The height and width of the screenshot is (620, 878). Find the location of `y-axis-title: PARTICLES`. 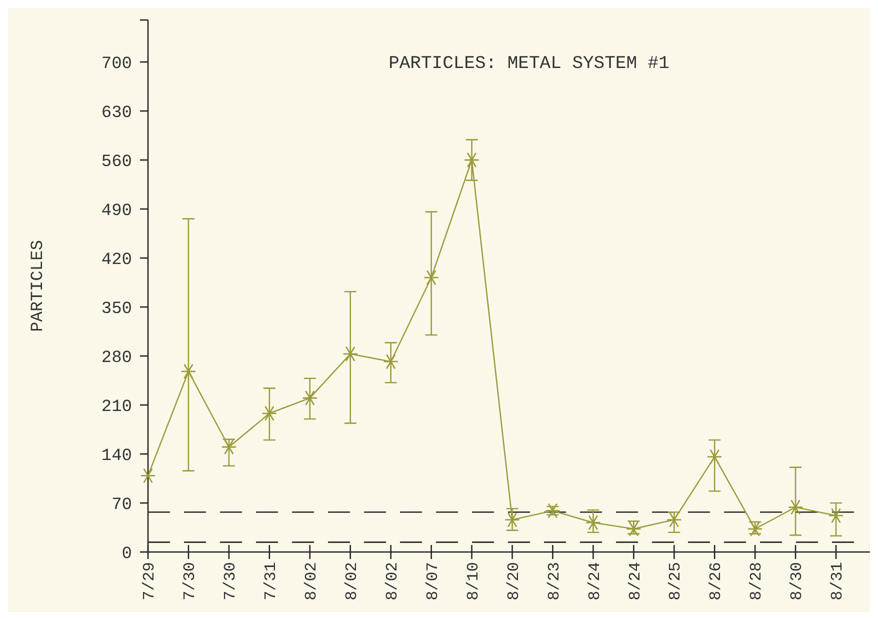

y-axis-title: PARTICLES is located at coordinates (38, 286).